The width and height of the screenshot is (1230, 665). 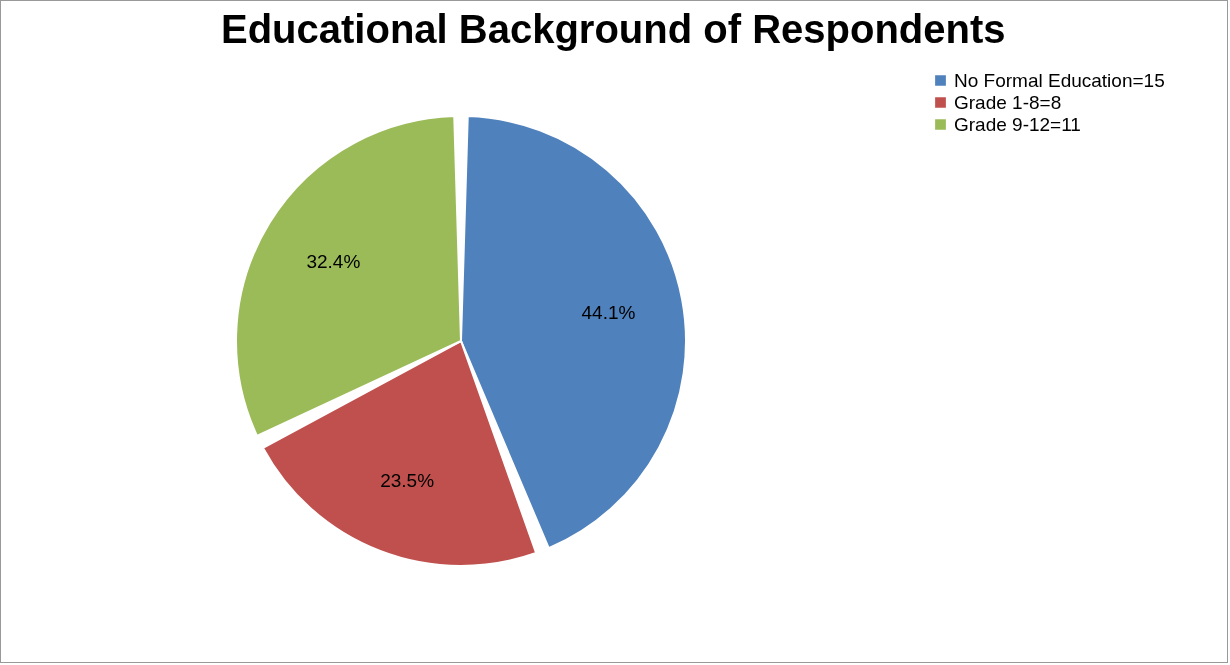 I want to click on data-label: 32.4%, so click(x=333, y=262).